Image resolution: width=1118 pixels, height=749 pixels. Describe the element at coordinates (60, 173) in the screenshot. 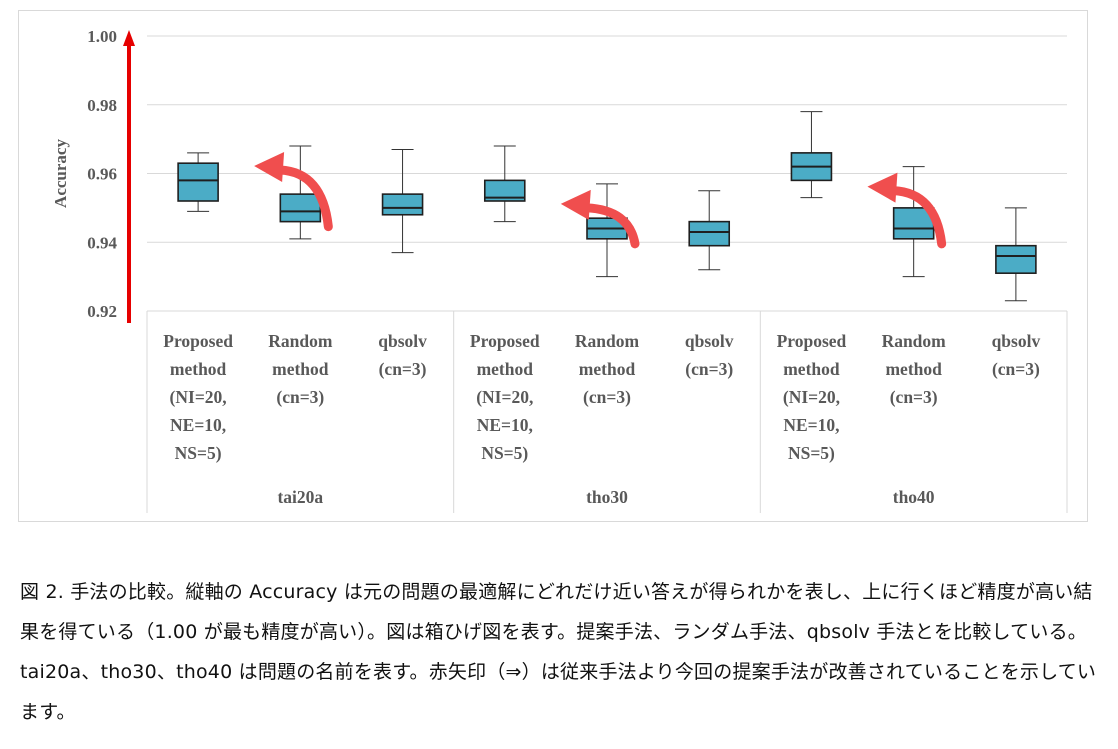

I see `y-axis-label: Accuracy` at that location.